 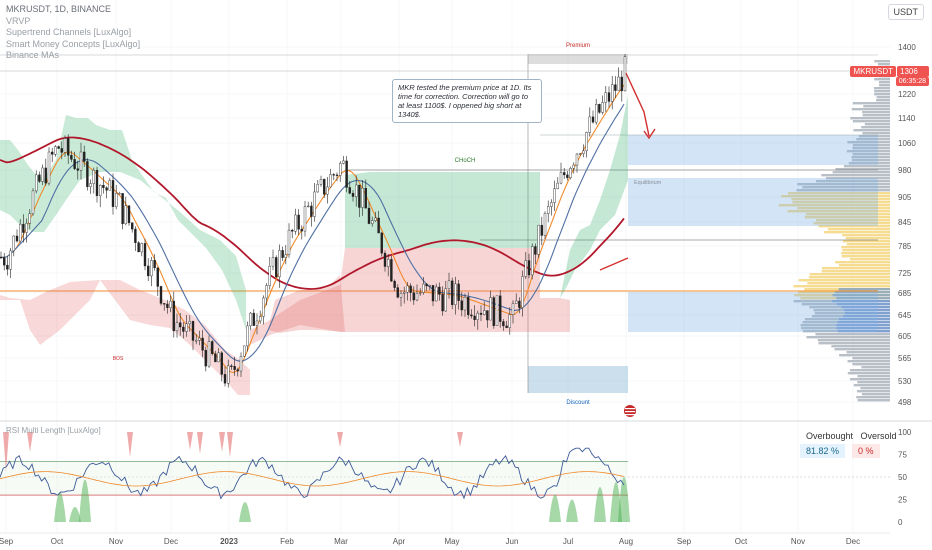 I want to click on price-tick-label: 1140, so click(x=907, y=118).